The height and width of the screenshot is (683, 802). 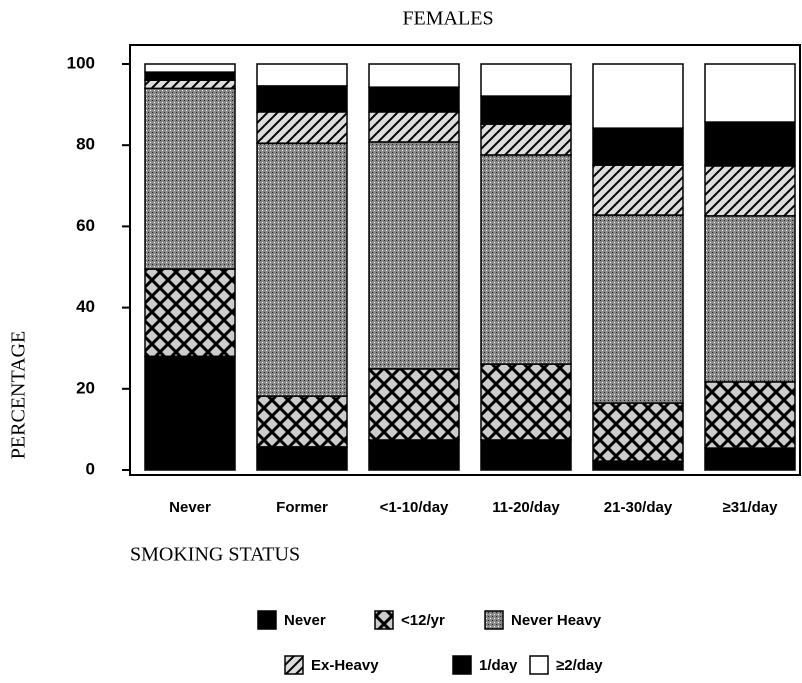 I want to click on legend-label: Ex-Heavy, so click(x=345, y=665).